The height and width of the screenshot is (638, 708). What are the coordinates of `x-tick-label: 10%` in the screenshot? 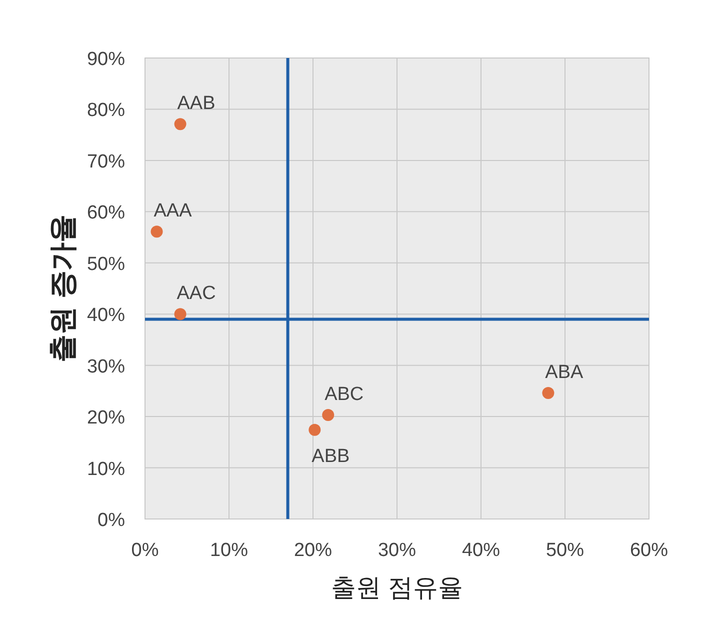 It's located at (229, 550).